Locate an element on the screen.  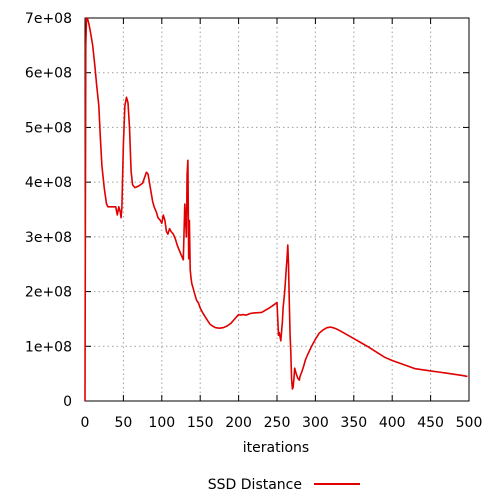
legend-label: SSD Distance is located at coordinates (255, 485).